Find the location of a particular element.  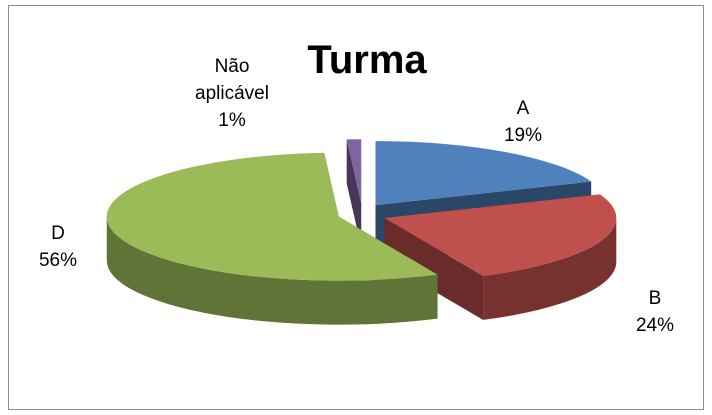

value-label: 56% is located at coordinates (58, 260).